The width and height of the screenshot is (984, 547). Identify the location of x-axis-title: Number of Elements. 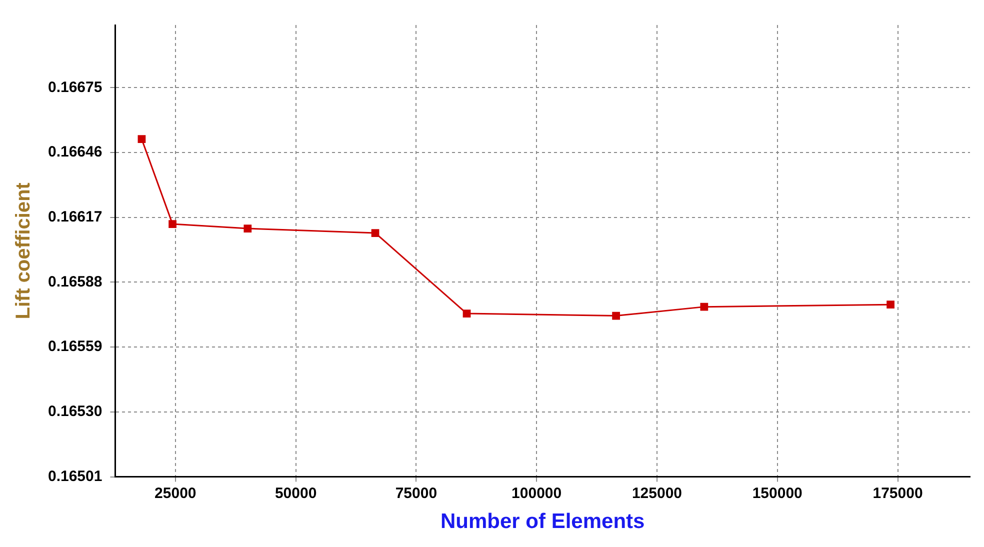
(542, 522).